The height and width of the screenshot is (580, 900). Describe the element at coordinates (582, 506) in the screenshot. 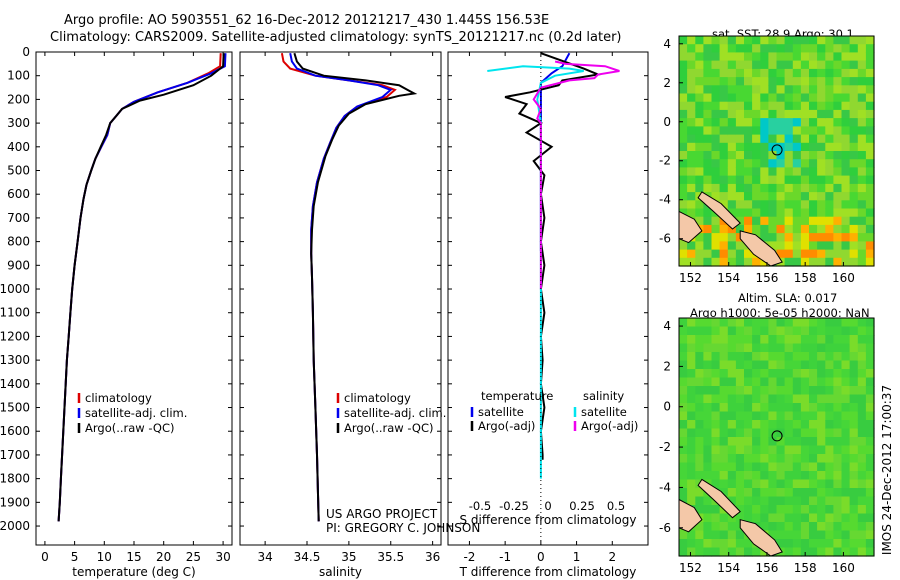

I see `x-tick-label-s-diff: 0.25` at that location.